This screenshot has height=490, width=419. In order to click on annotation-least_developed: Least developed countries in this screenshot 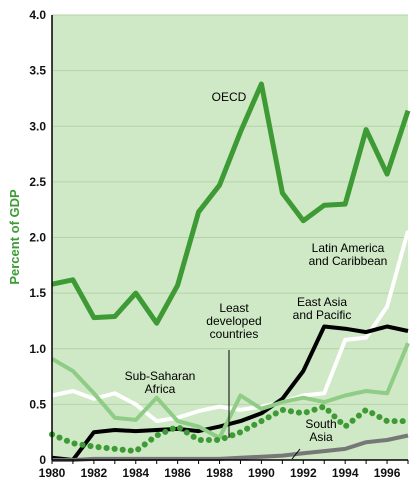, I will do `click(233, 321)`.